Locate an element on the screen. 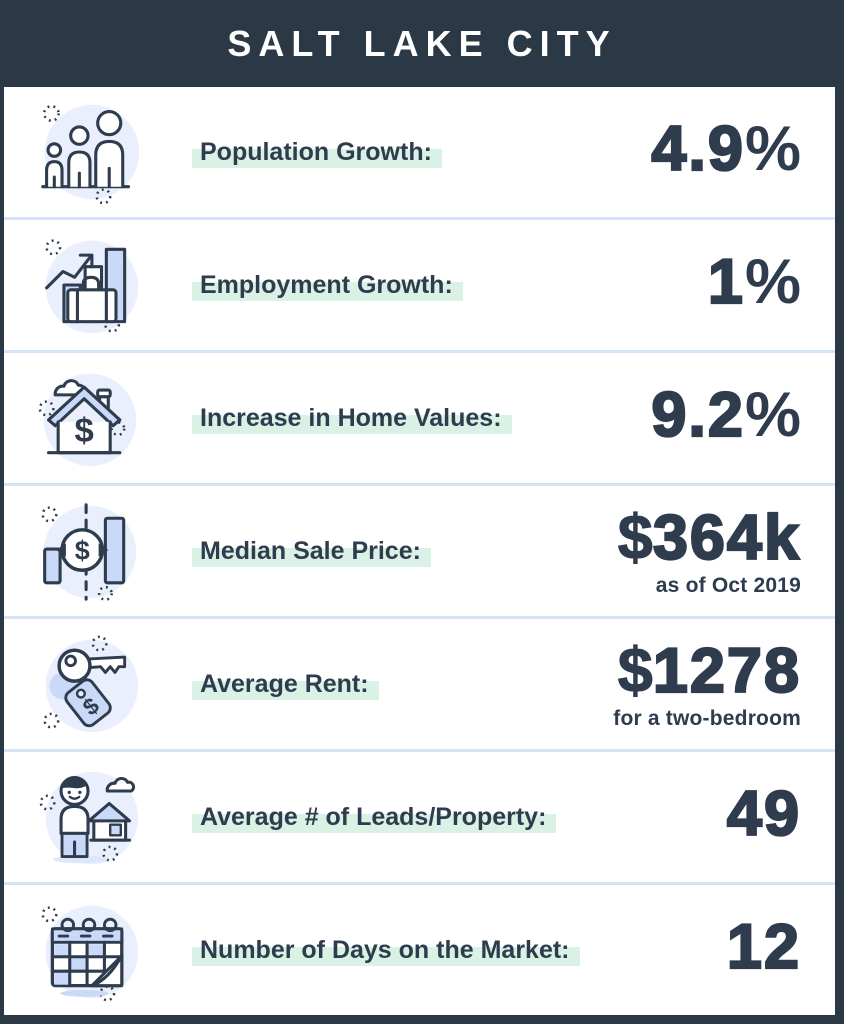 This screenshot has height=1024, width=844. median-sale-price-icon: $ is located at coordinates (89, 551).